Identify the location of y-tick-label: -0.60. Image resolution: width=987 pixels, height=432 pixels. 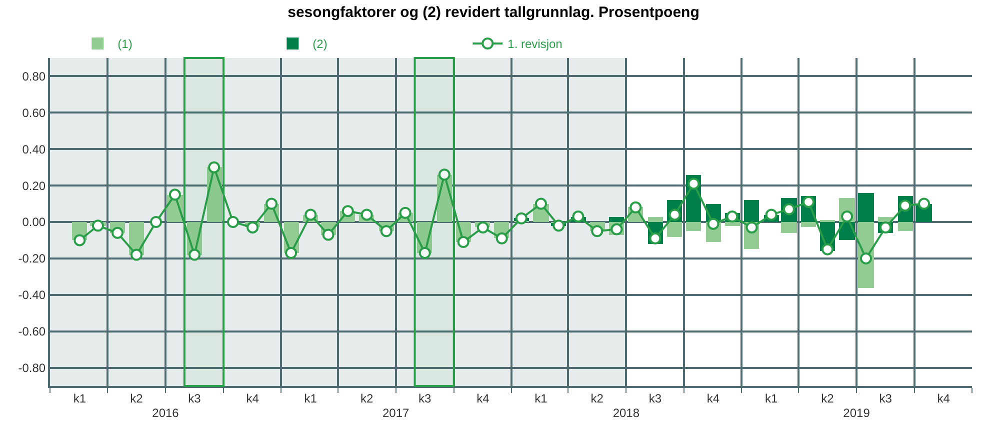
(32, 331).